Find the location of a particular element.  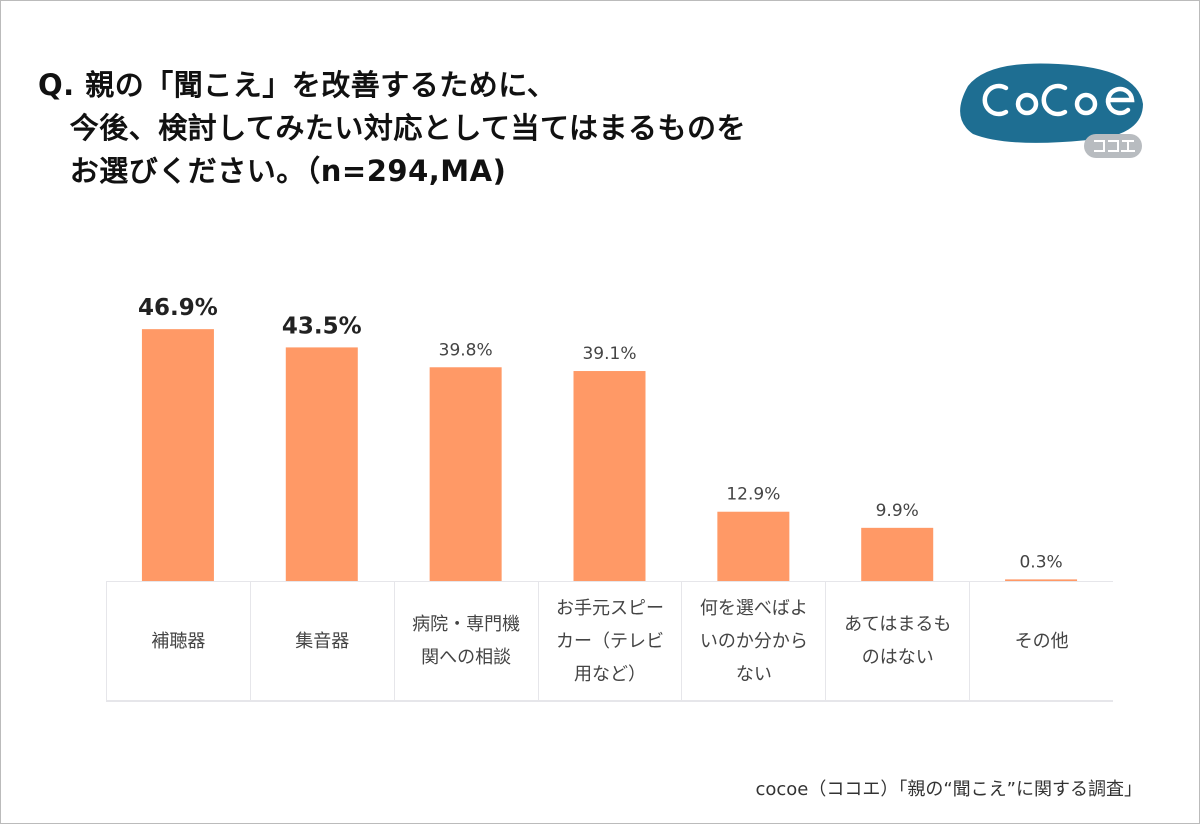

category-label: 病院・専門機 関への相談 is located at coordinates (465, 641).